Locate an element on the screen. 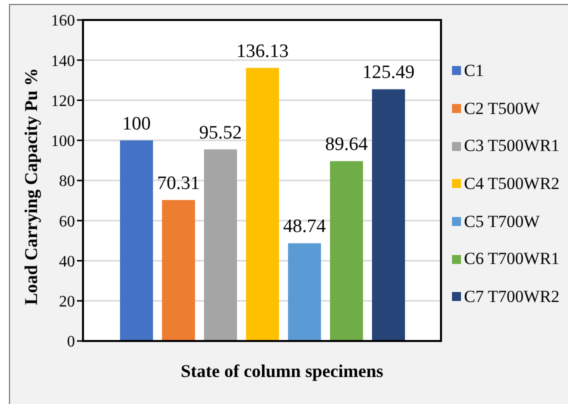 The width and height of the screenshot is (568, 404). y-tick-label: 140 is located at coordinates (63, 61).